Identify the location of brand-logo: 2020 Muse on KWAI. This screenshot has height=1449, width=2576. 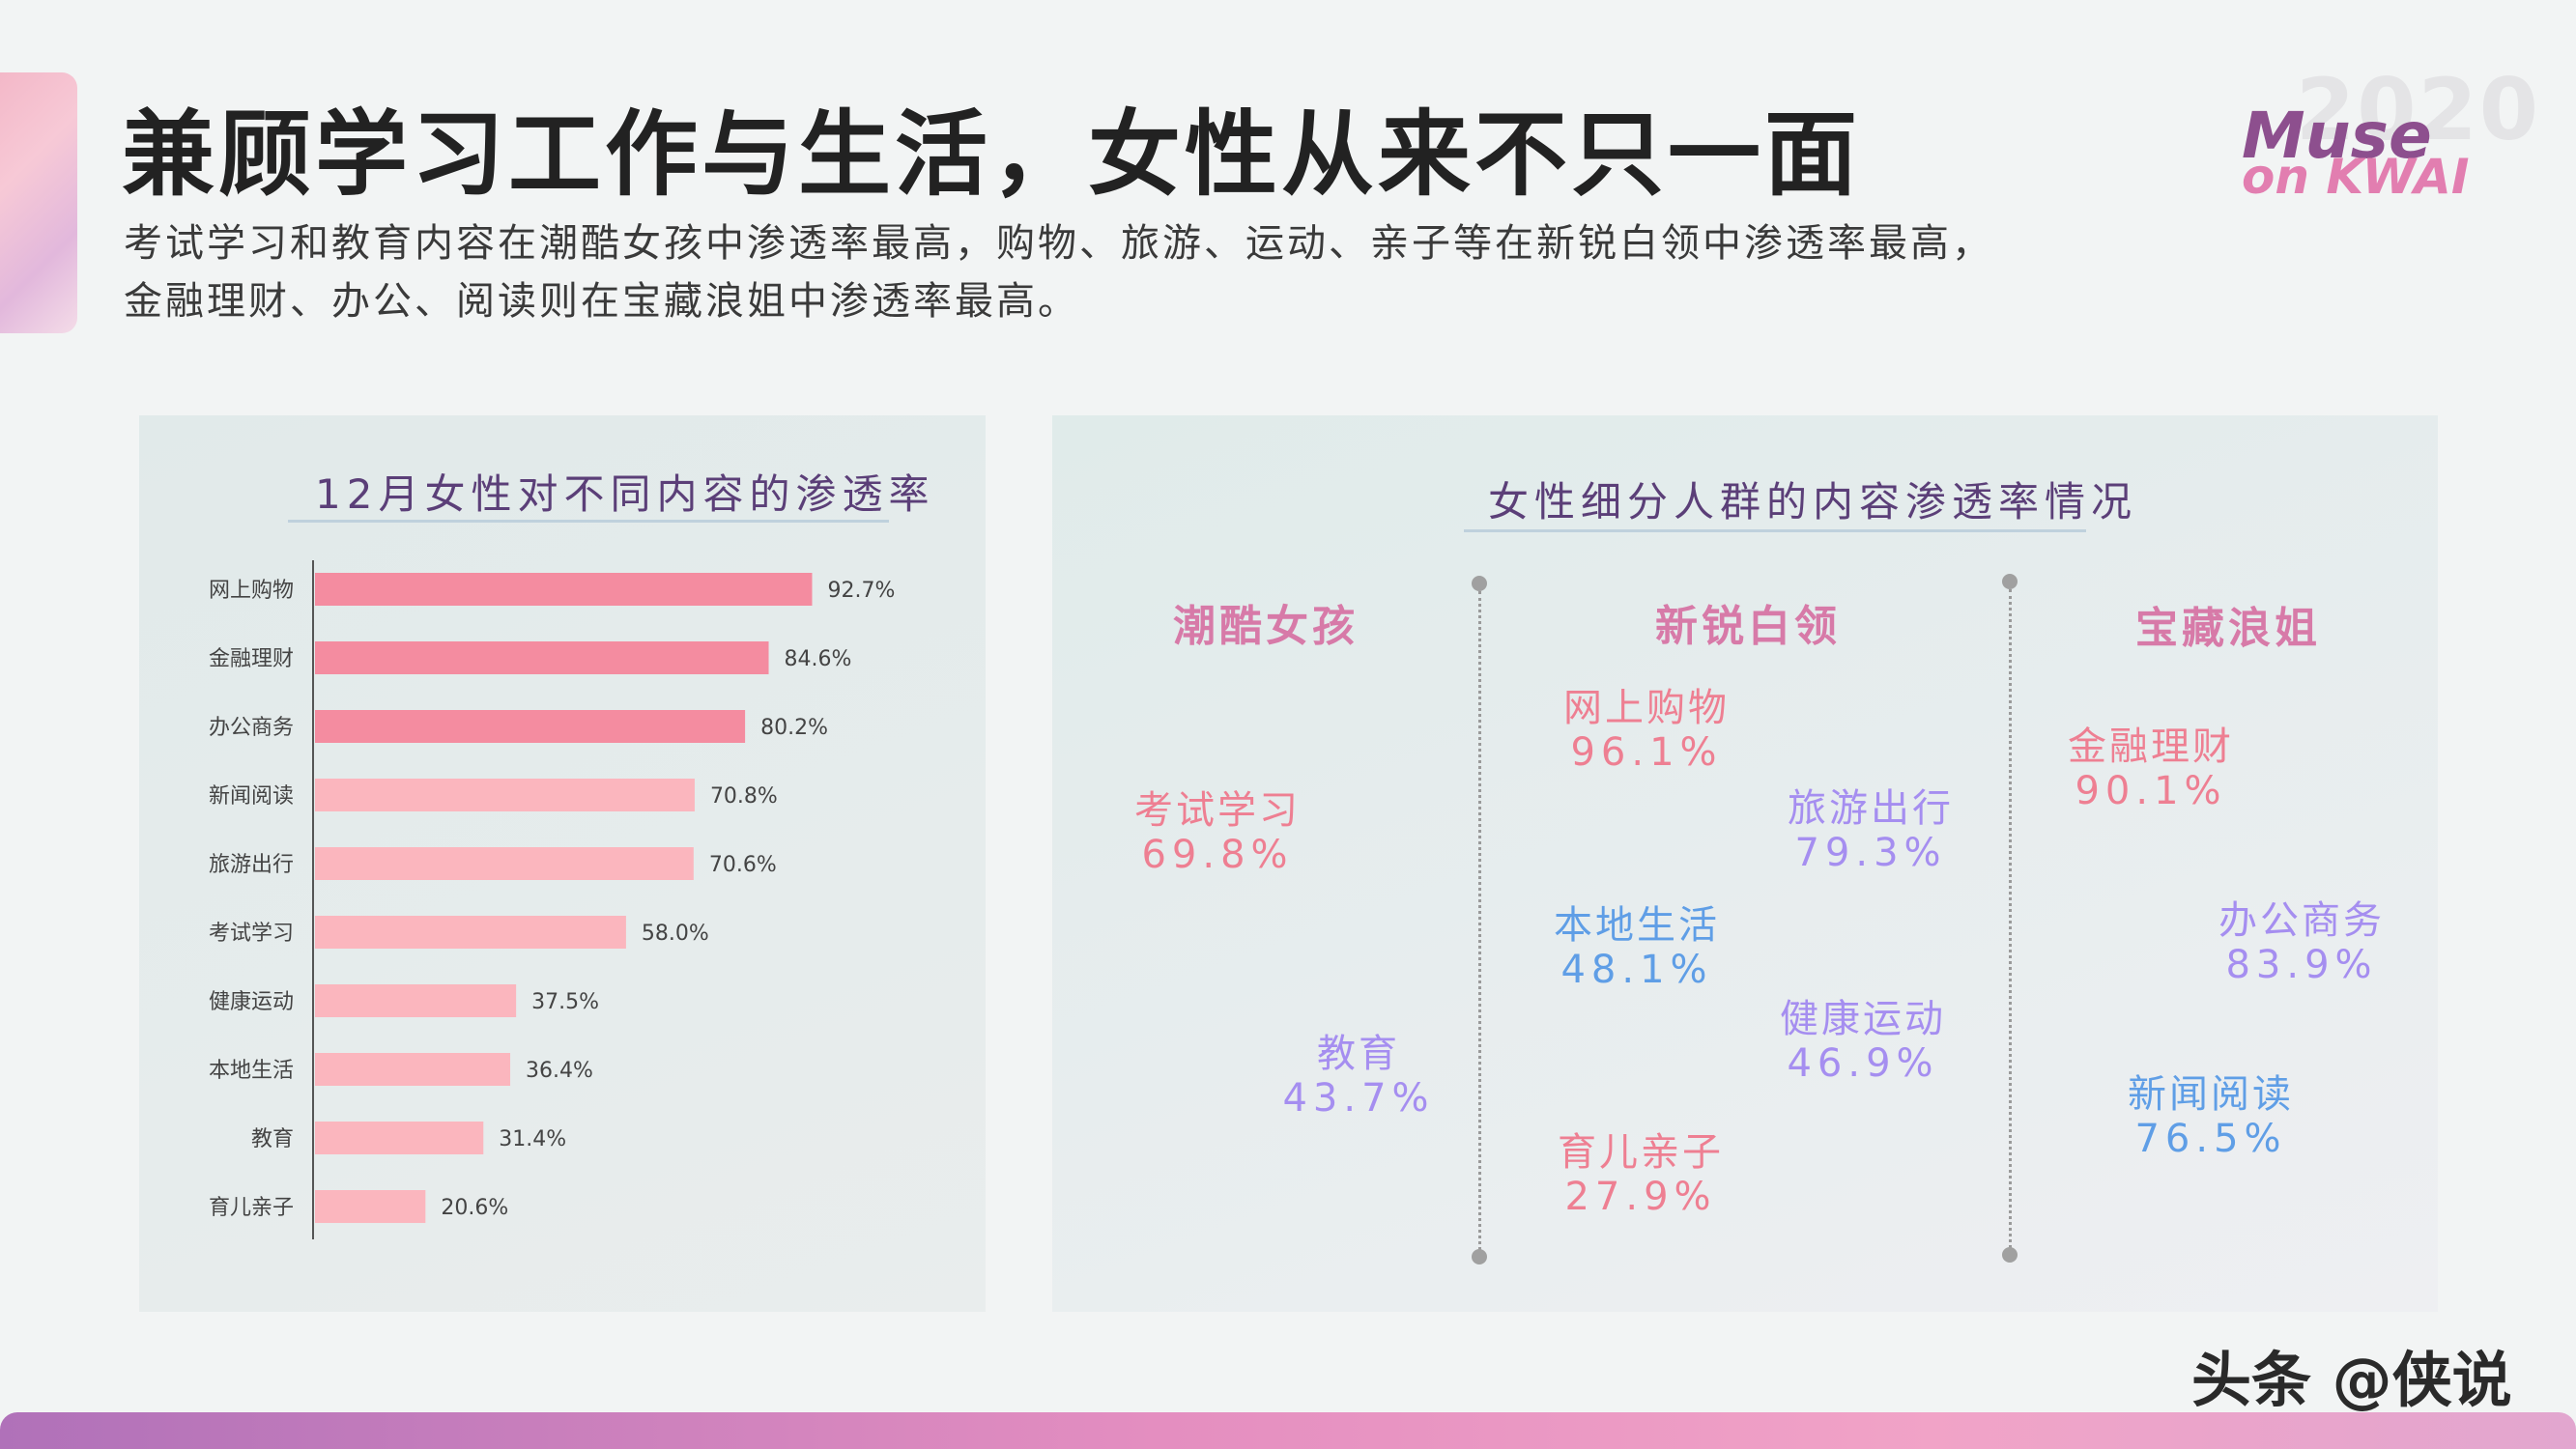
(2389, 132).